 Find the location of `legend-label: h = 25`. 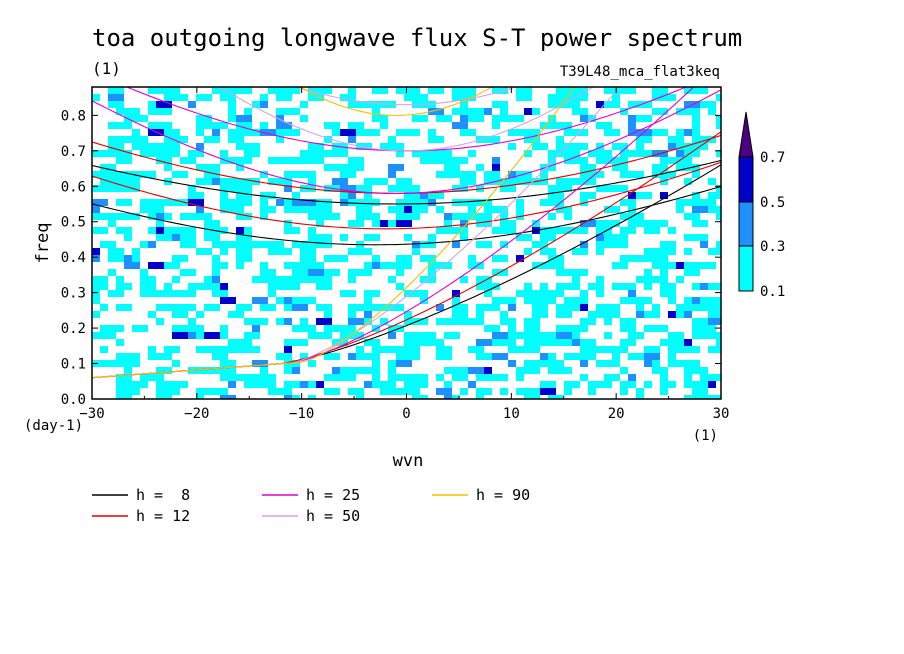

legend-label: h = 25 is located at coordinates (333, 495).